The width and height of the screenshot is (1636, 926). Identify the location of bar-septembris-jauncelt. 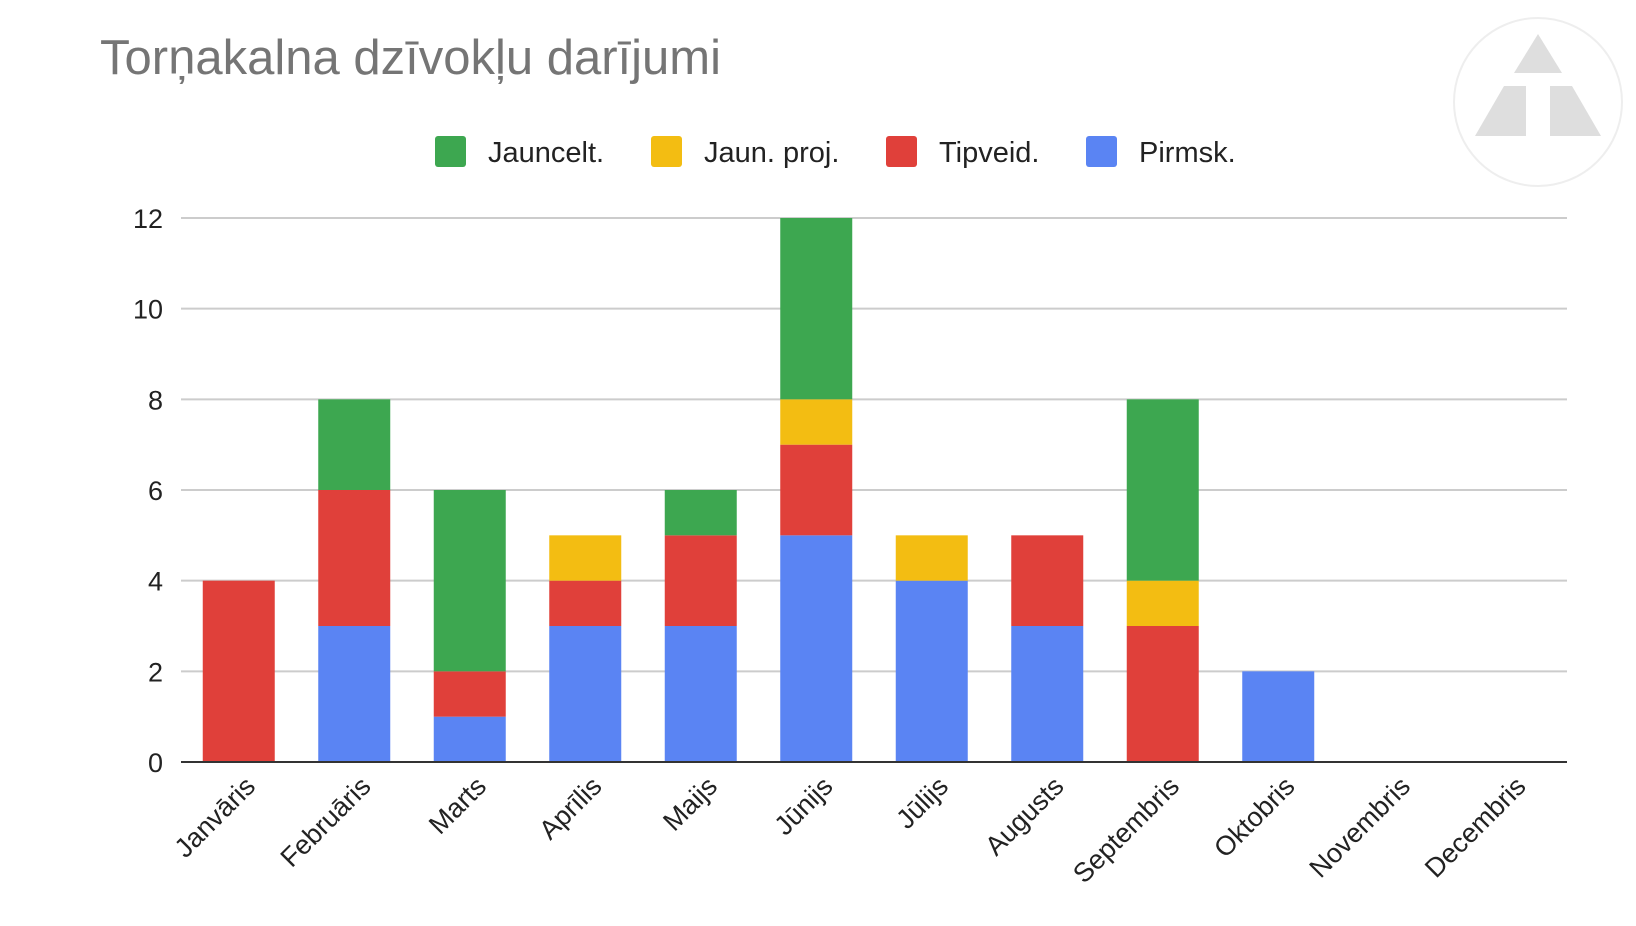
(1162, 490).